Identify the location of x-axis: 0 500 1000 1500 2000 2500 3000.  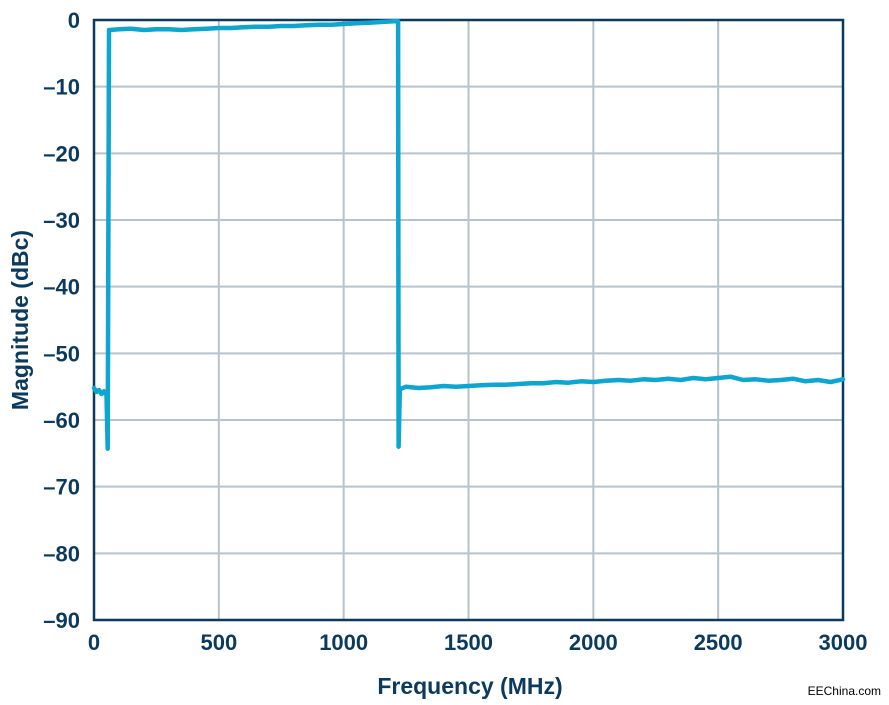
(478, 642).